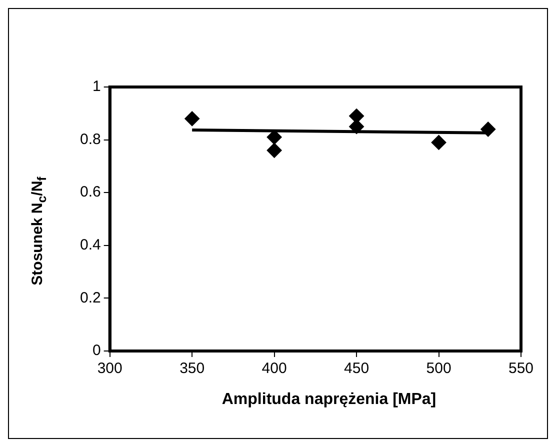 This screenshot has width=556, height=447. Describe the element at coordinates (329, 400) in the screenshot. I see `x-axis-title: Amplituda naprężenia [MPa]` at that location.